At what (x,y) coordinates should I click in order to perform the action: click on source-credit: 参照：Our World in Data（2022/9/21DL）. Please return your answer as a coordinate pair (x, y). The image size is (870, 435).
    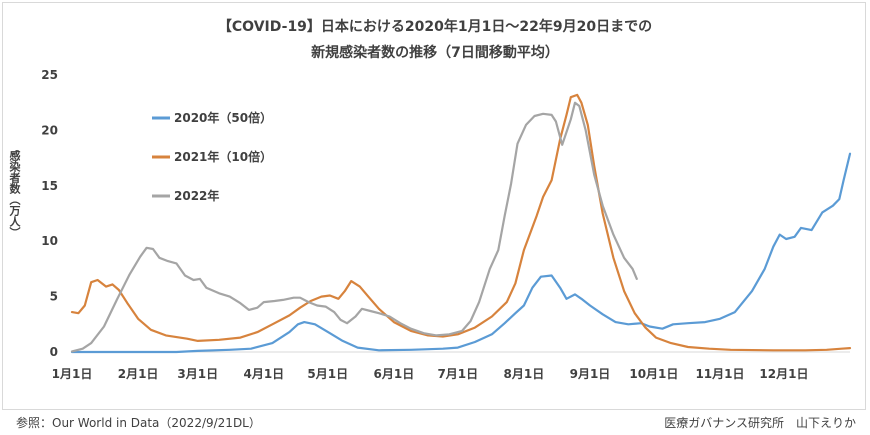
    Looking at the image, I should click on (138, 423).